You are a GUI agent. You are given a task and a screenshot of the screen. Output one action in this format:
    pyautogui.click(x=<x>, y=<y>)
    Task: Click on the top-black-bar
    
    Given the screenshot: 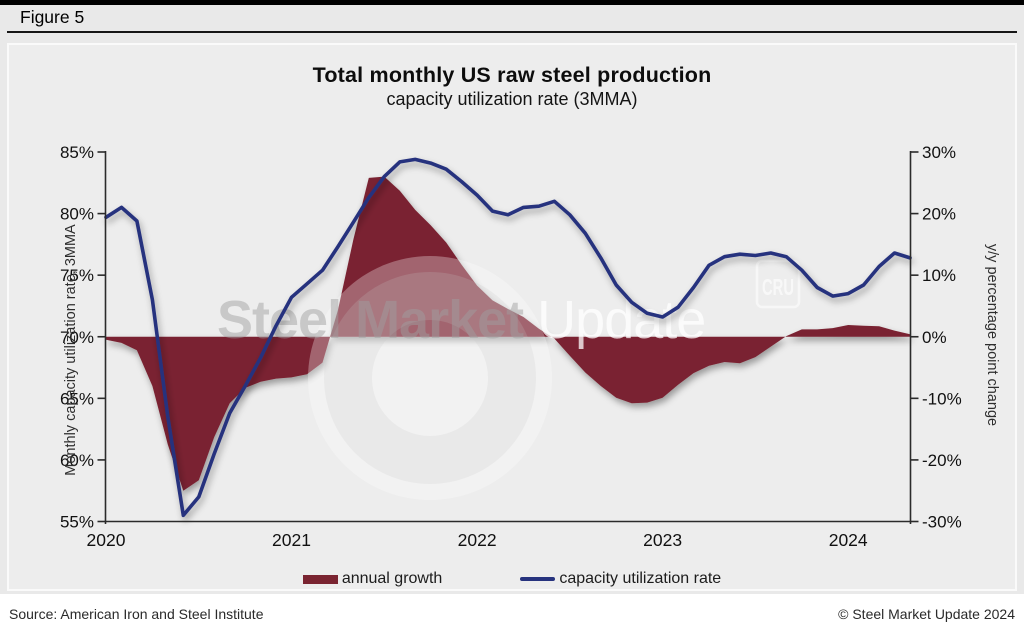 What is the action you would take?
    pyautogui.click(x=512, y=2)
    